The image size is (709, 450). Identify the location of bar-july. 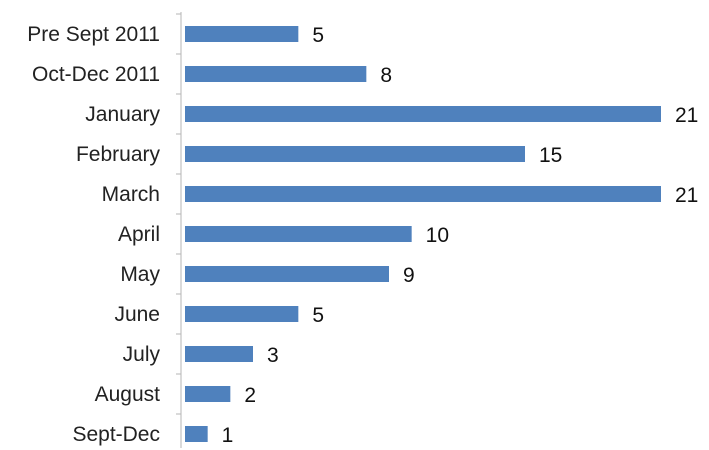
(219, 354).